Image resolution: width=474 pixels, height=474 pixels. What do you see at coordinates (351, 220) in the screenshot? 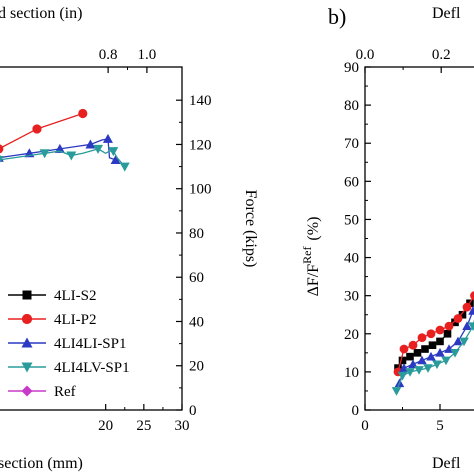
I see `panel-b-left-tick-label: 50` at bounding box center [351, 220].